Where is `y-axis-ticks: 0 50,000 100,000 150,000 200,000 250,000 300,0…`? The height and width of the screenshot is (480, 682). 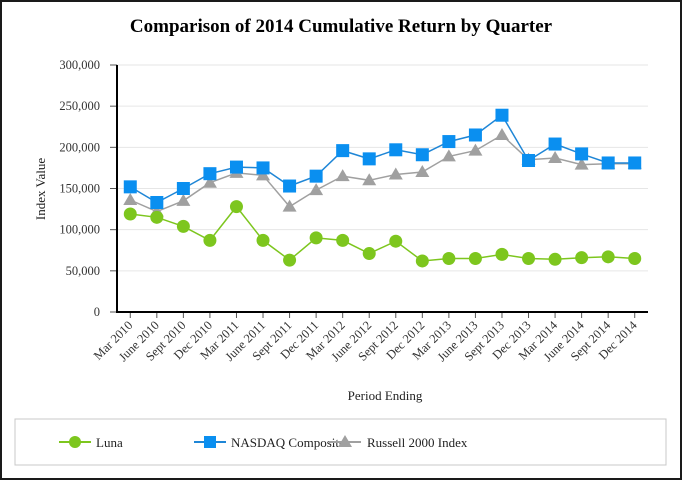
y-axis-ticks: 0 50,000 100,000 150,000 200,000 250,000 300,0… is located at coordinates (88, 188).